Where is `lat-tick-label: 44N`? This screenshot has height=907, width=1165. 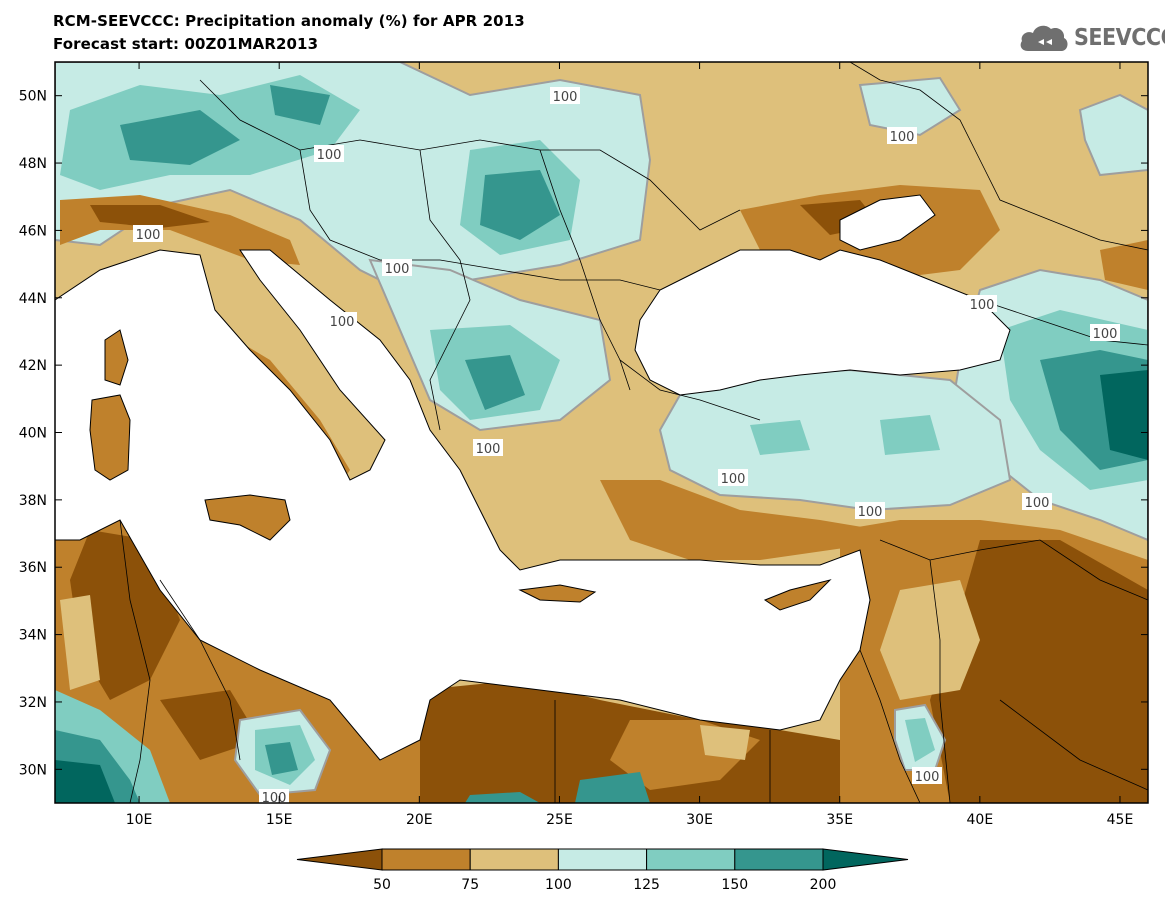
lat-tick-label: 44N is located at coordinates (33, 299).